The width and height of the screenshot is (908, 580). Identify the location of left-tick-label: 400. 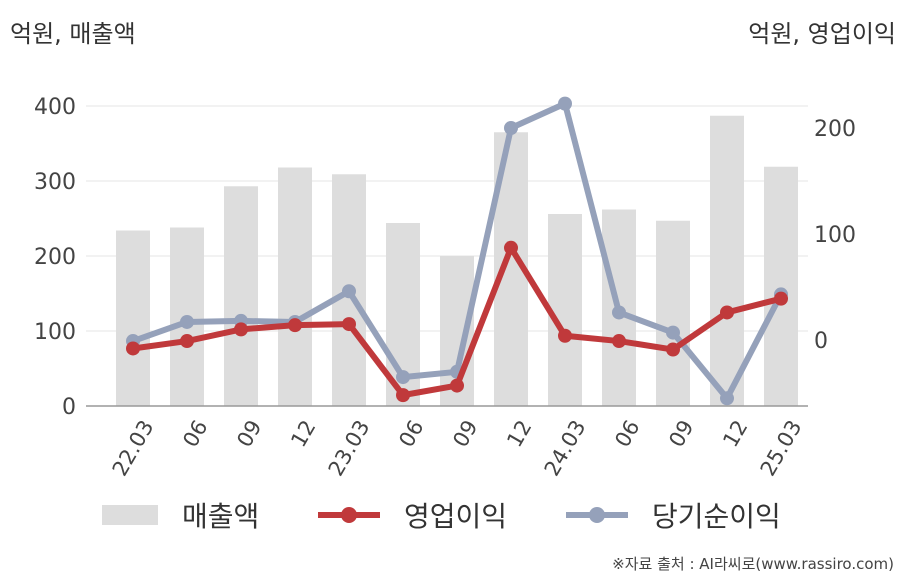
(55, 107).